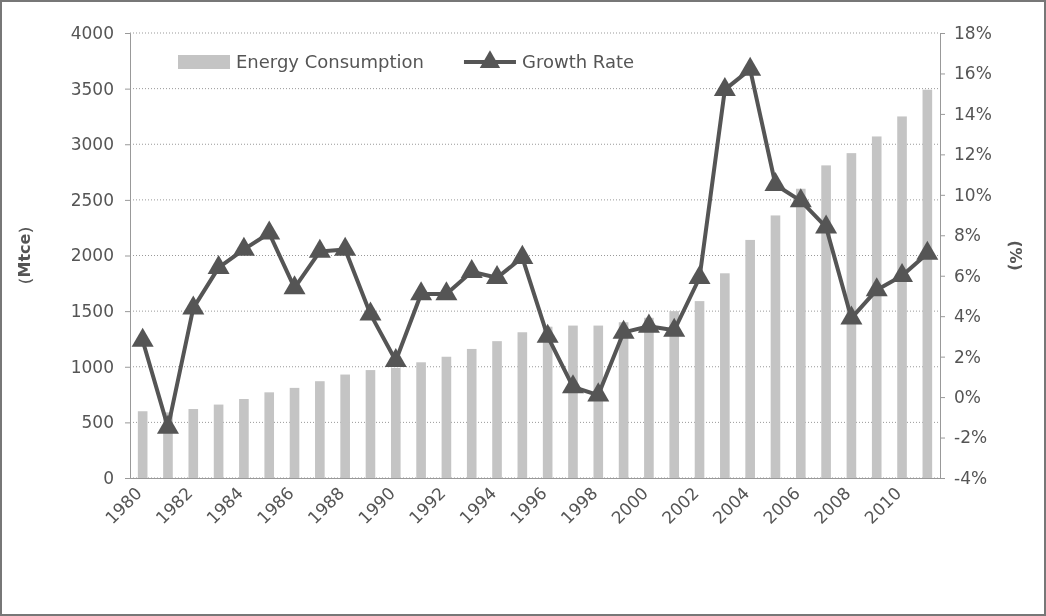  What do you see at coordinates (971, 437) in the screenshot?
I see `y2-tick-label: -2%` at bounding box center [971, 437].